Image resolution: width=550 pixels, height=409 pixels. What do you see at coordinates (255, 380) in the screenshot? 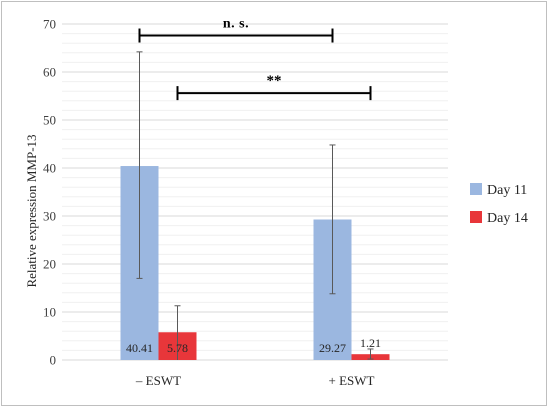
I see `category-labels: – ESWT + ESWT` at bounding box center [255, 380].